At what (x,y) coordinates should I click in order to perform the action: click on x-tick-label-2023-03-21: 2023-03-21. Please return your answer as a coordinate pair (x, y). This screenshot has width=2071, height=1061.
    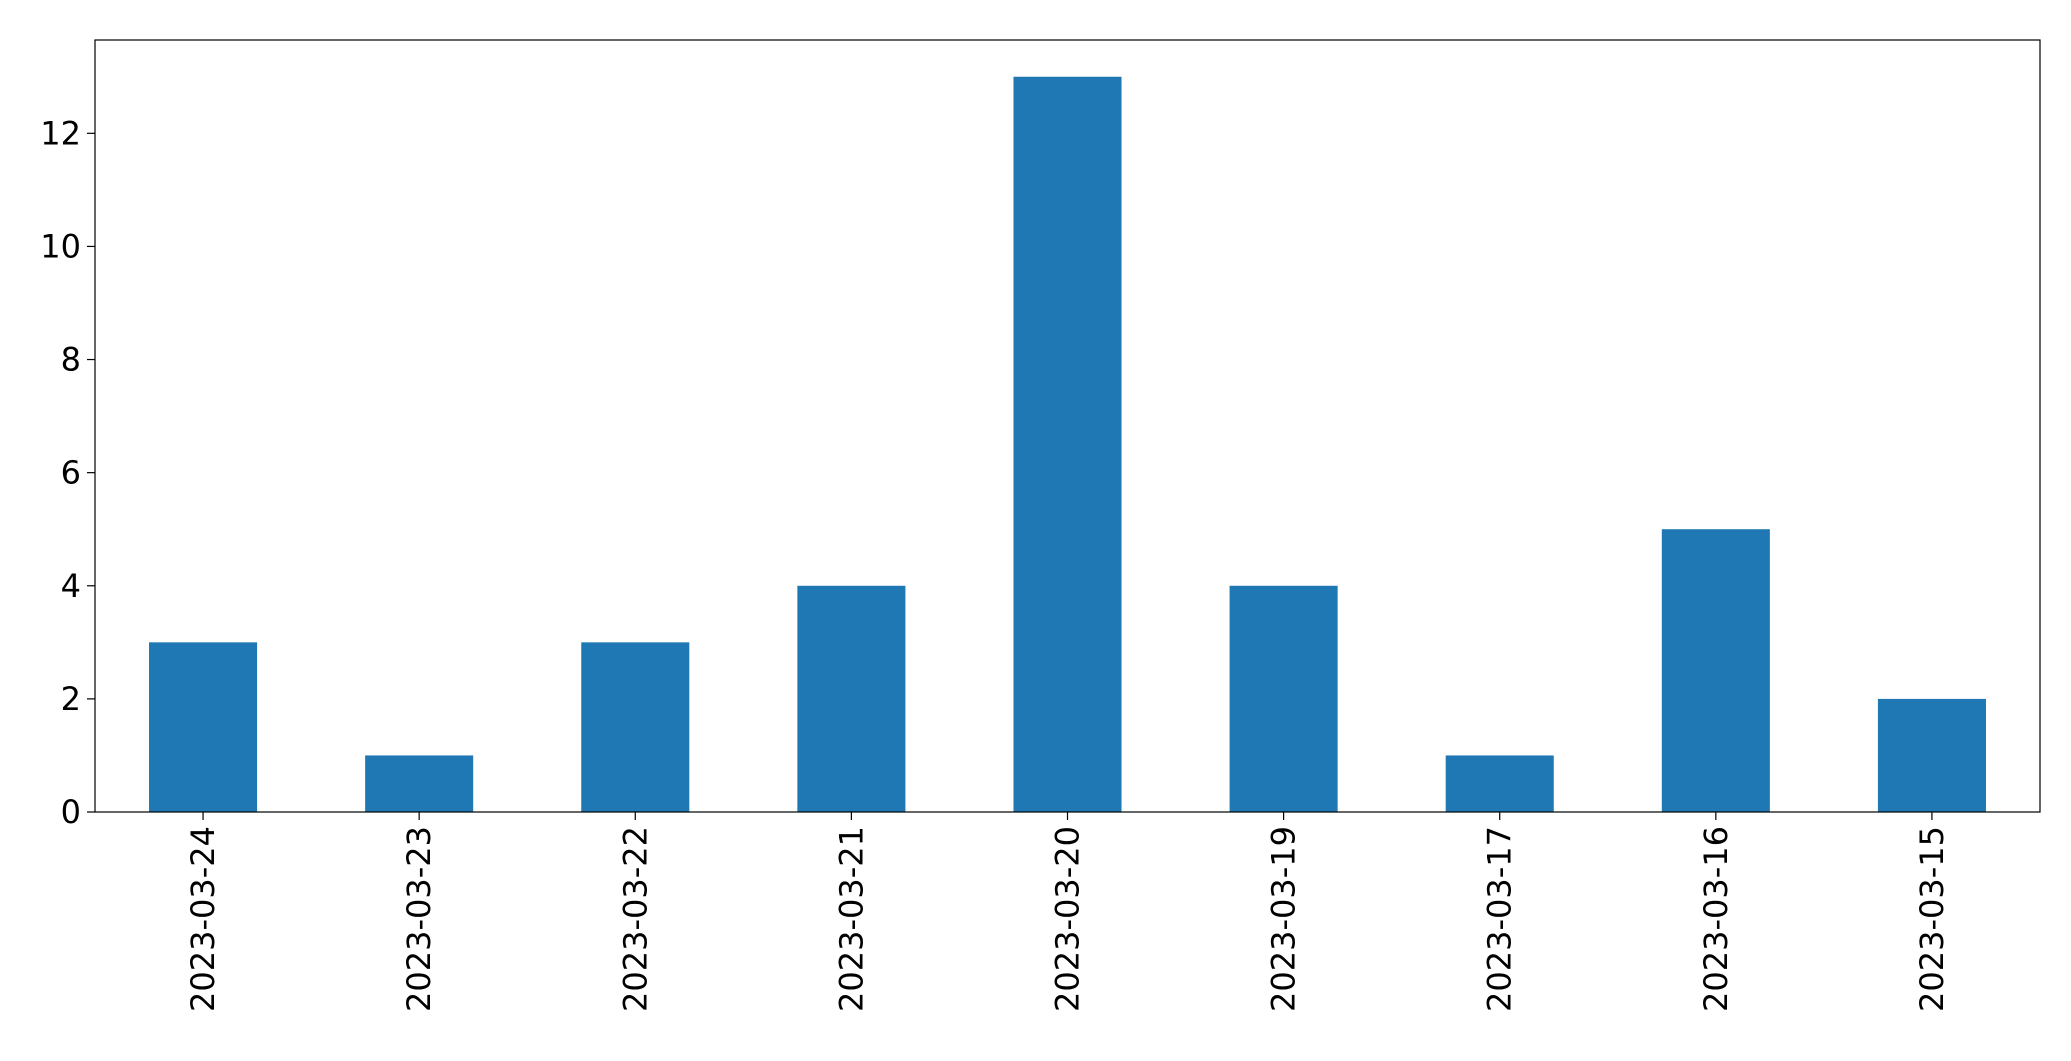
    Looking at the image, I should click on (851, 919).